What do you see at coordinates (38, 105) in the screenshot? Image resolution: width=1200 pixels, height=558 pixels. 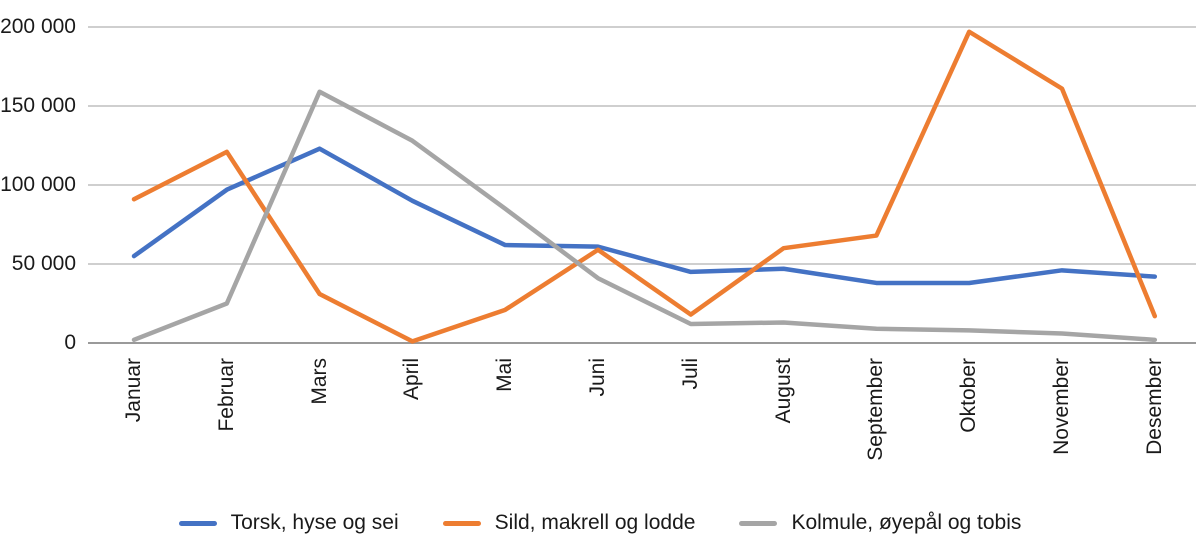 I see `y-tick-label: 150 000` at bounding box center [38, 105].